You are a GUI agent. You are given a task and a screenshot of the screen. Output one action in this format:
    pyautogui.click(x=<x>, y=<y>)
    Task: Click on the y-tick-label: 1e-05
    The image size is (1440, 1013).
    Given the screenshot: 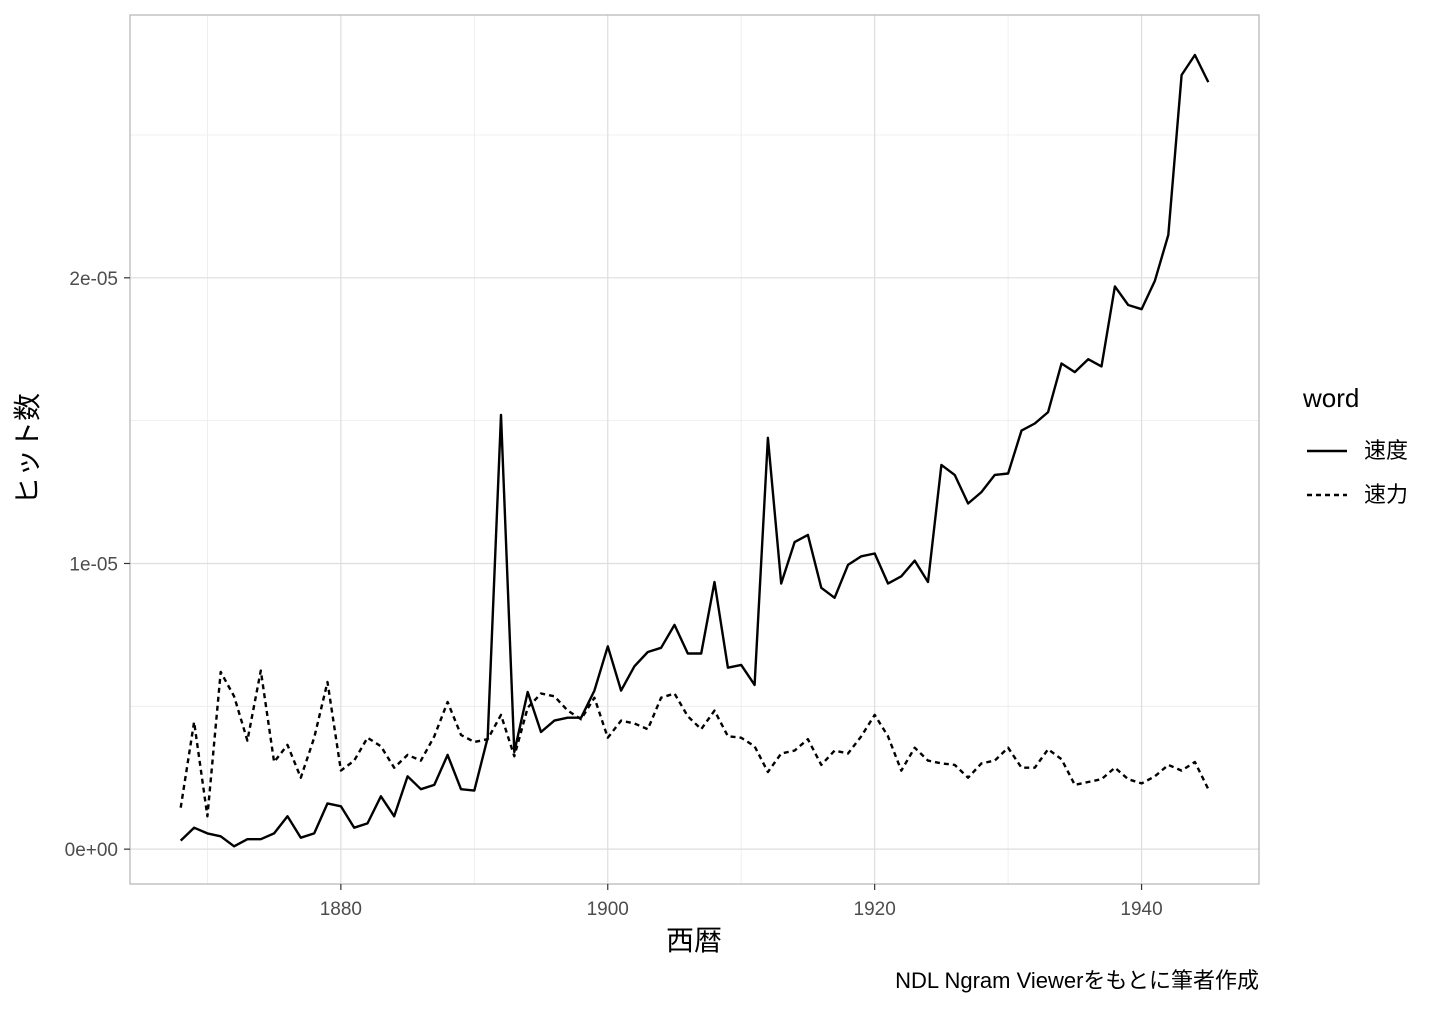 What is the action you would take?
    pyautogui.click(x=93, y=564)
    